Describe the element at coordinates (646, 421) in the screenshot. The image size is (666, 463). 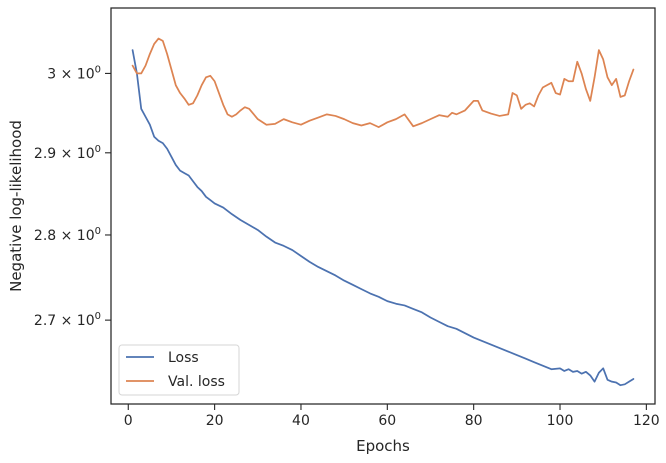
I see `x-tick-label: 120` at that location.